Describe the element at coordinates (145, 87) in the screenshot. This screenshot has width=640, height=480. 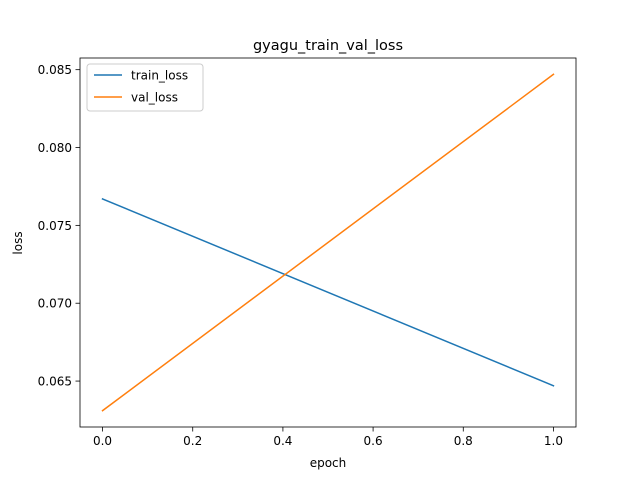
I see `legend: train_loss val_loss` at that location.